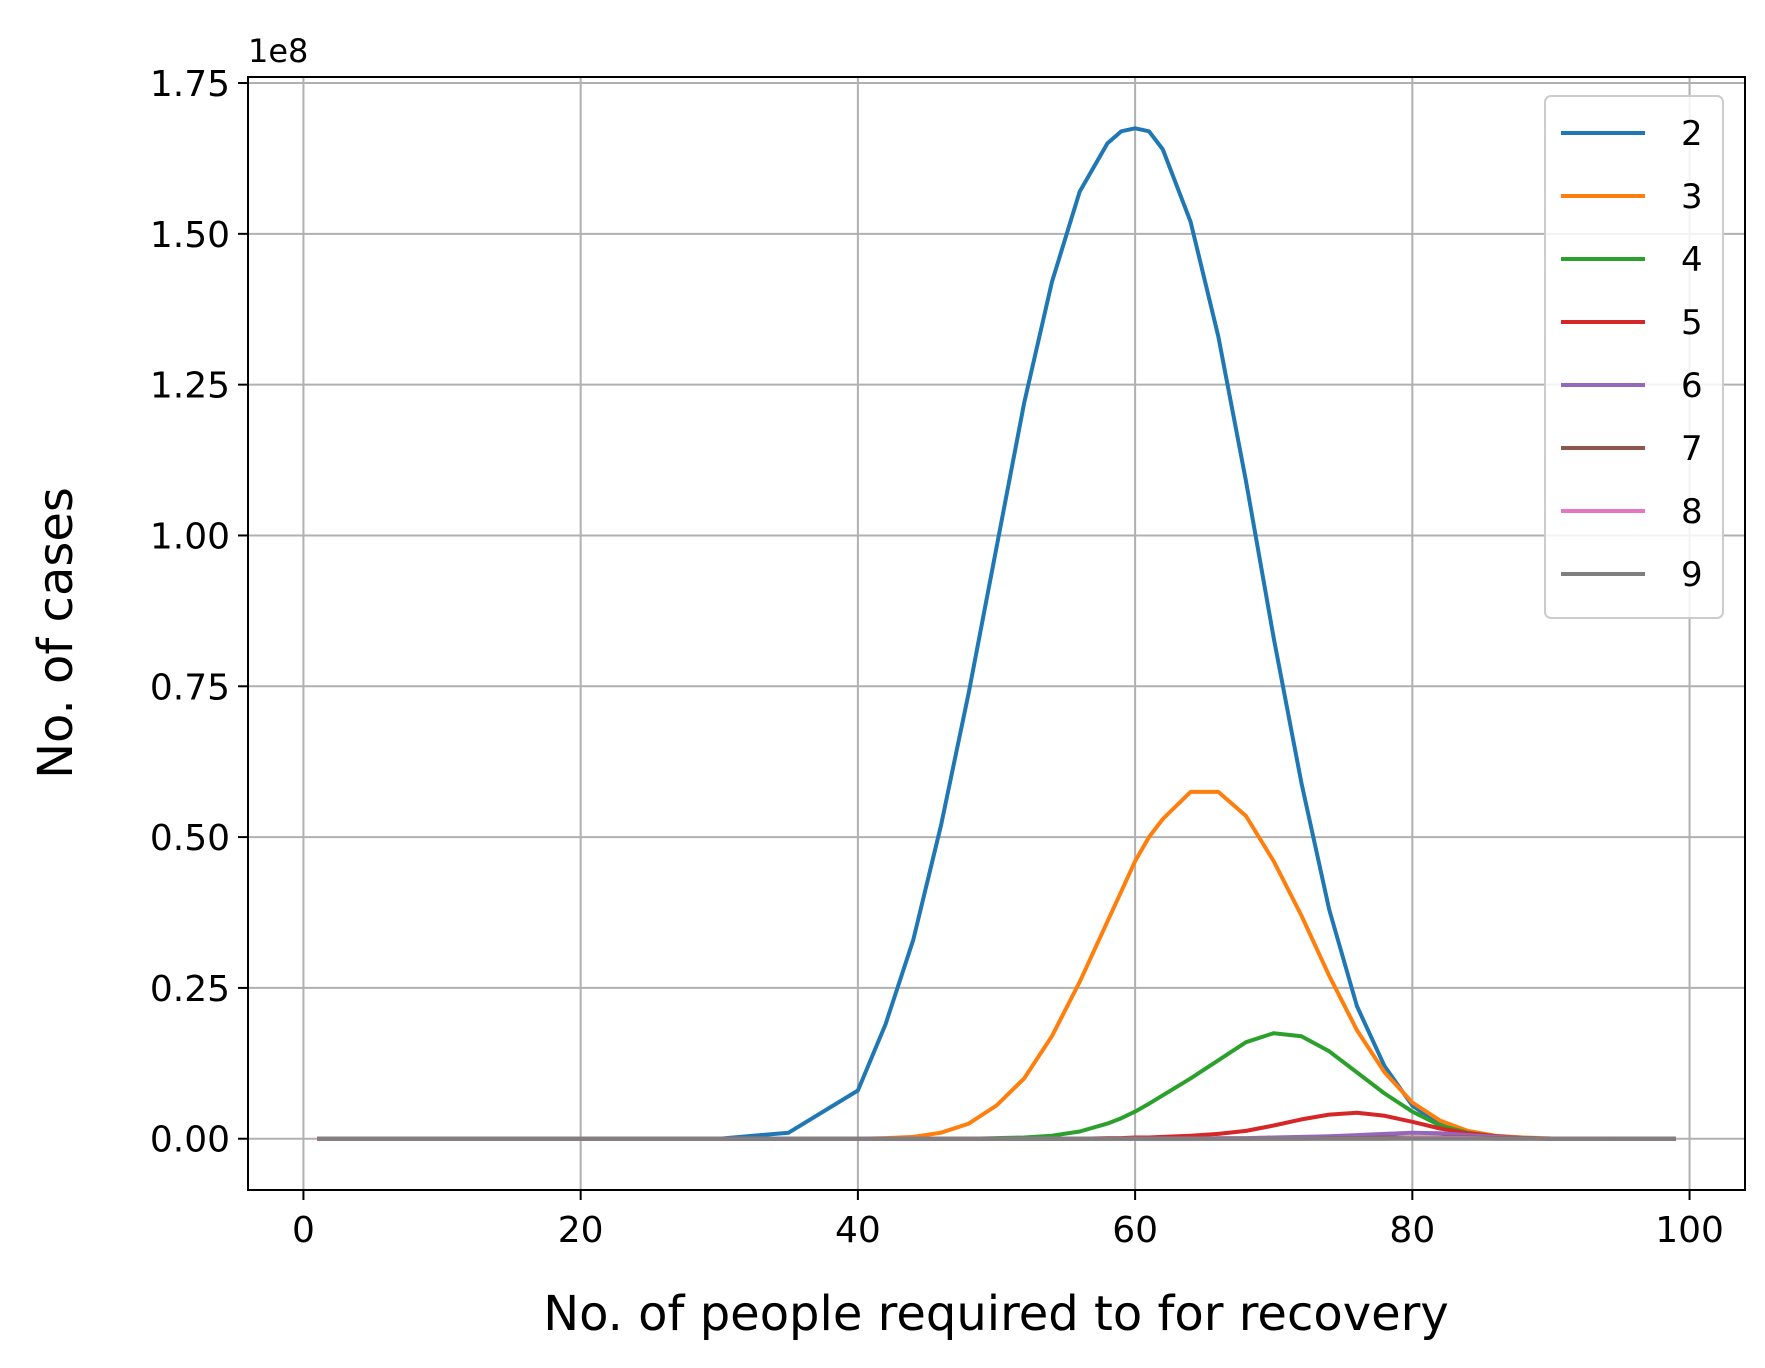 The width and height of the screenshot is (1765, 1368). What do you see at coordinates (190, 536) in the screenshot?
I see `y-tick-label: 1.00` at bounding box center [190, 536].